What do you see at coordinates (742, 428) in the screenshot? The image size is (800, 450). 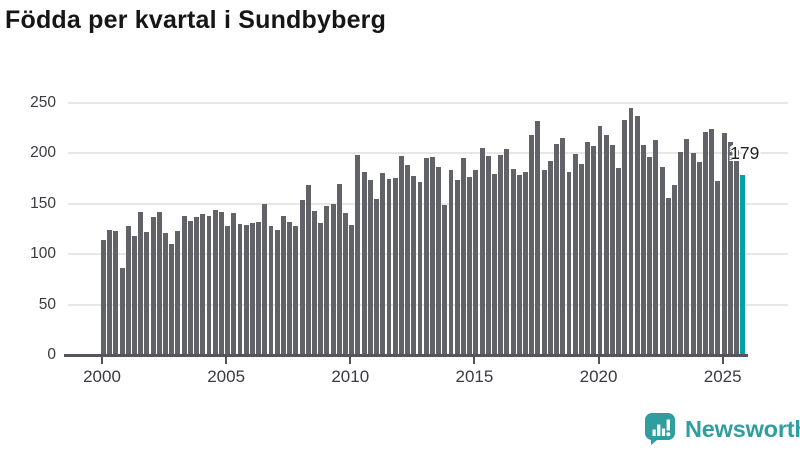 I see `newsworthy-logo-text: Newsworthy` at bounding box center [742, 428].